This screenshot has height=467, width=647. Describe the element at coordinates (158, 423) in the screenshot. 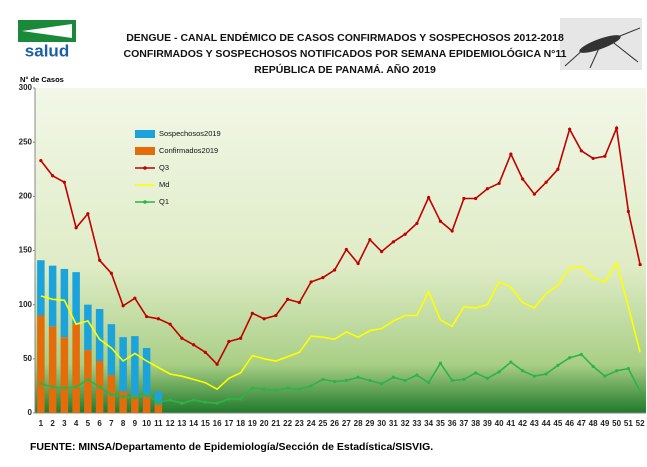

I see `x-tick-label: 11` at that location.